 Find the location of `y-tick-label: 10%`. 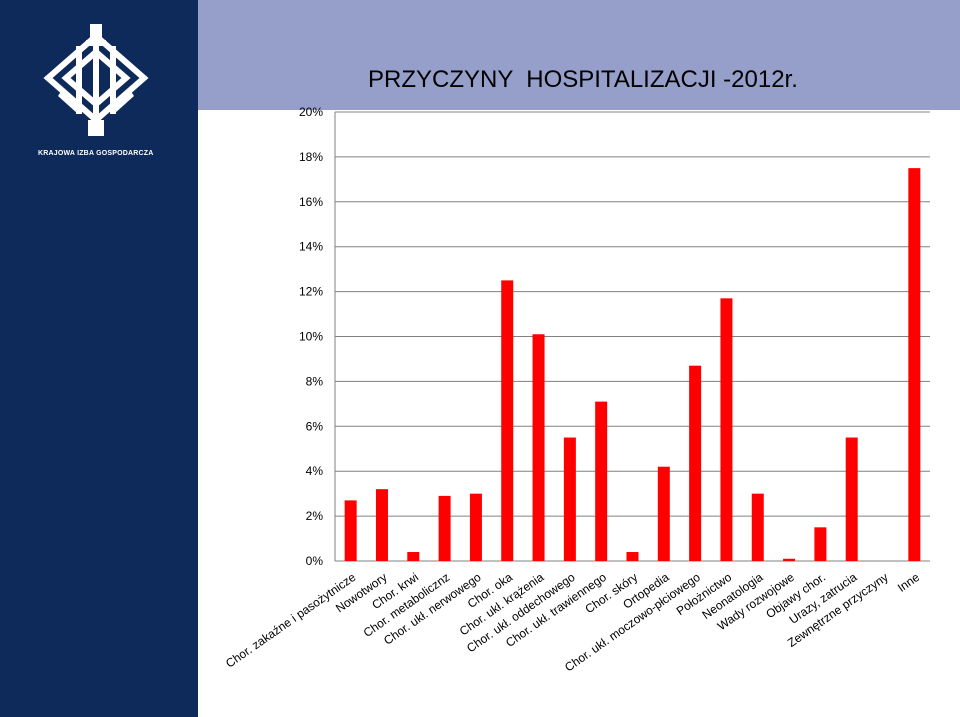

y-tick-label: 10% is located at coordinates (311, 337).